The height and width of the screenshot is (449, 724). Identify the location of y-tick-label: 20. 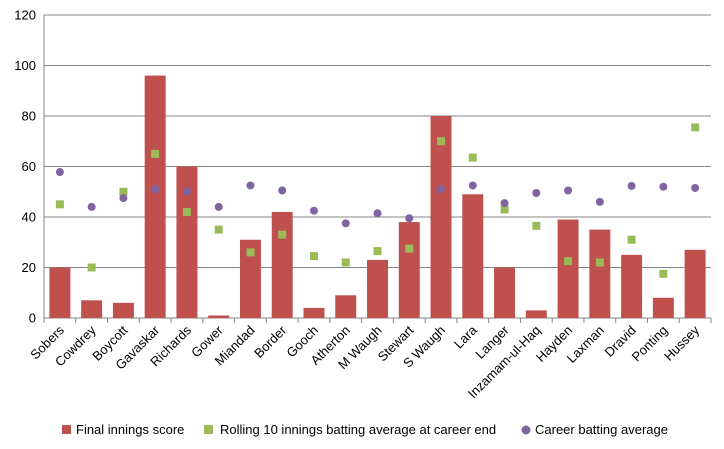
(29, 267).